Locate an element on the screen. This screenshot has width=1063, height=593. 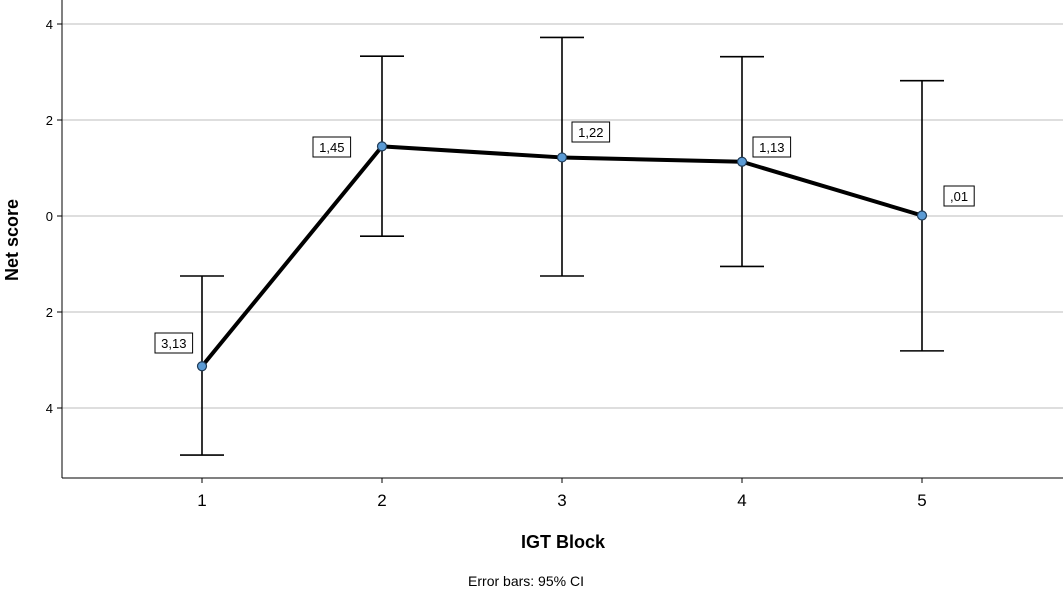
x-tick-label-3: 4 is located at coordinates (741, 500).